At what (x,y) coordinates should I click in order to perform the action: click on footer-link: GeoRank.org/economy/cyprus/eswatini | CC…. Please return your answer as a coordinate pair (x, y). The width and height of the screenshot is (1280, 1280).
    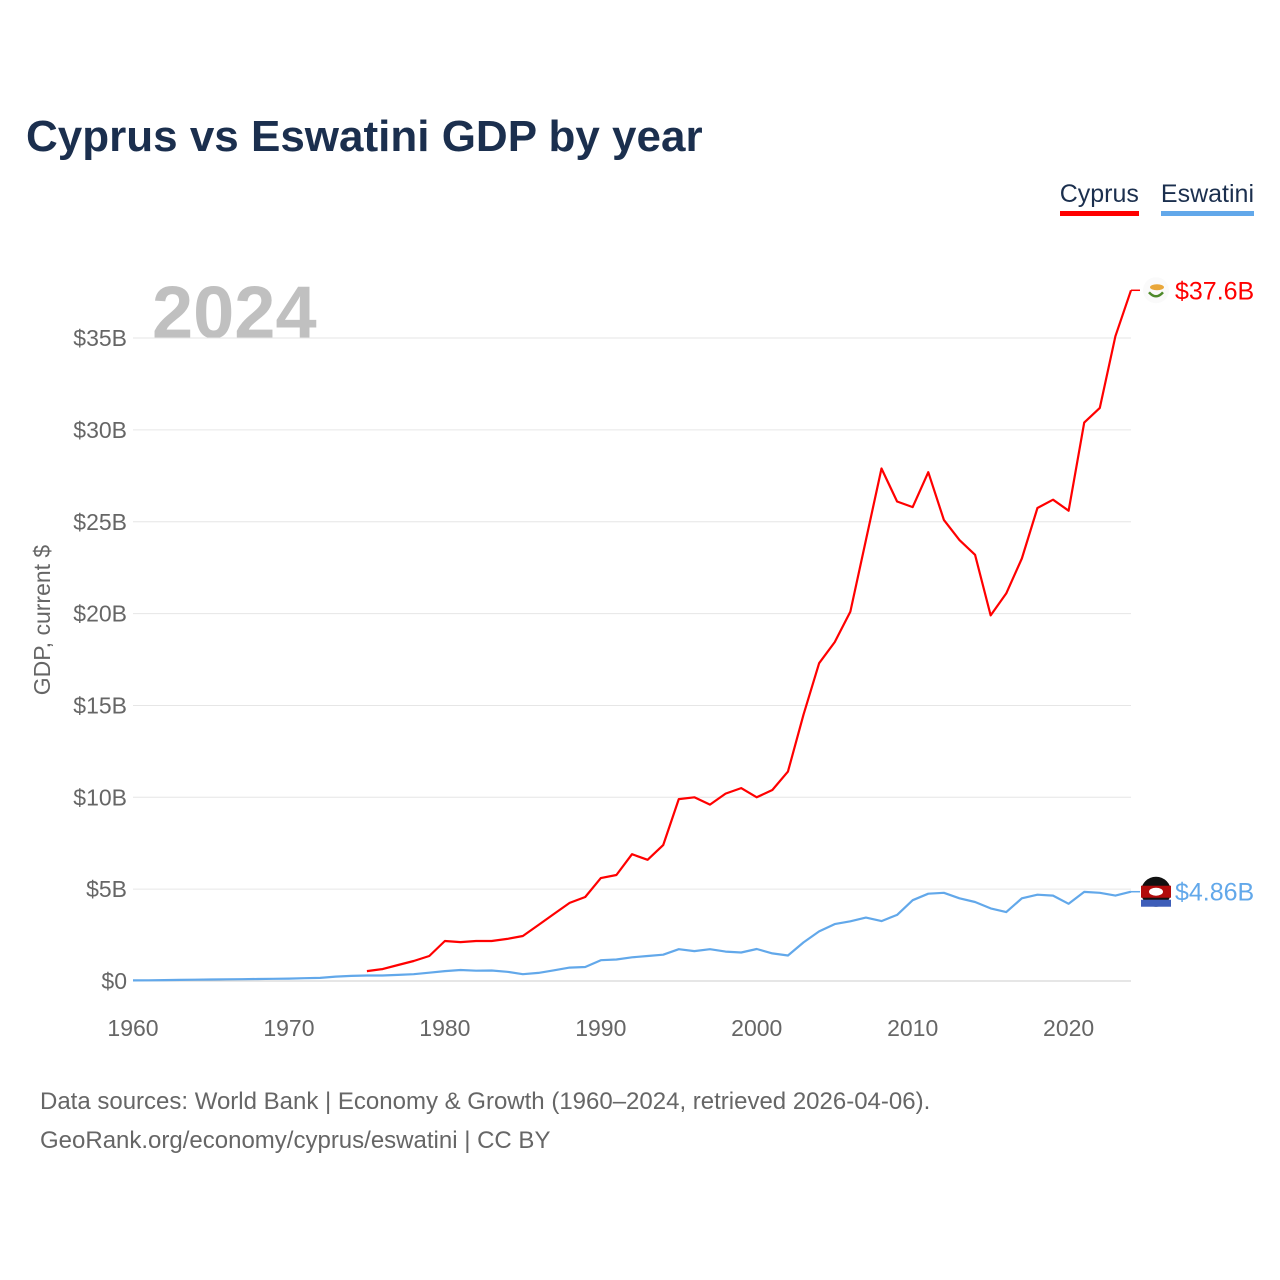
    Looking at the image, I should click on (295, 1140).